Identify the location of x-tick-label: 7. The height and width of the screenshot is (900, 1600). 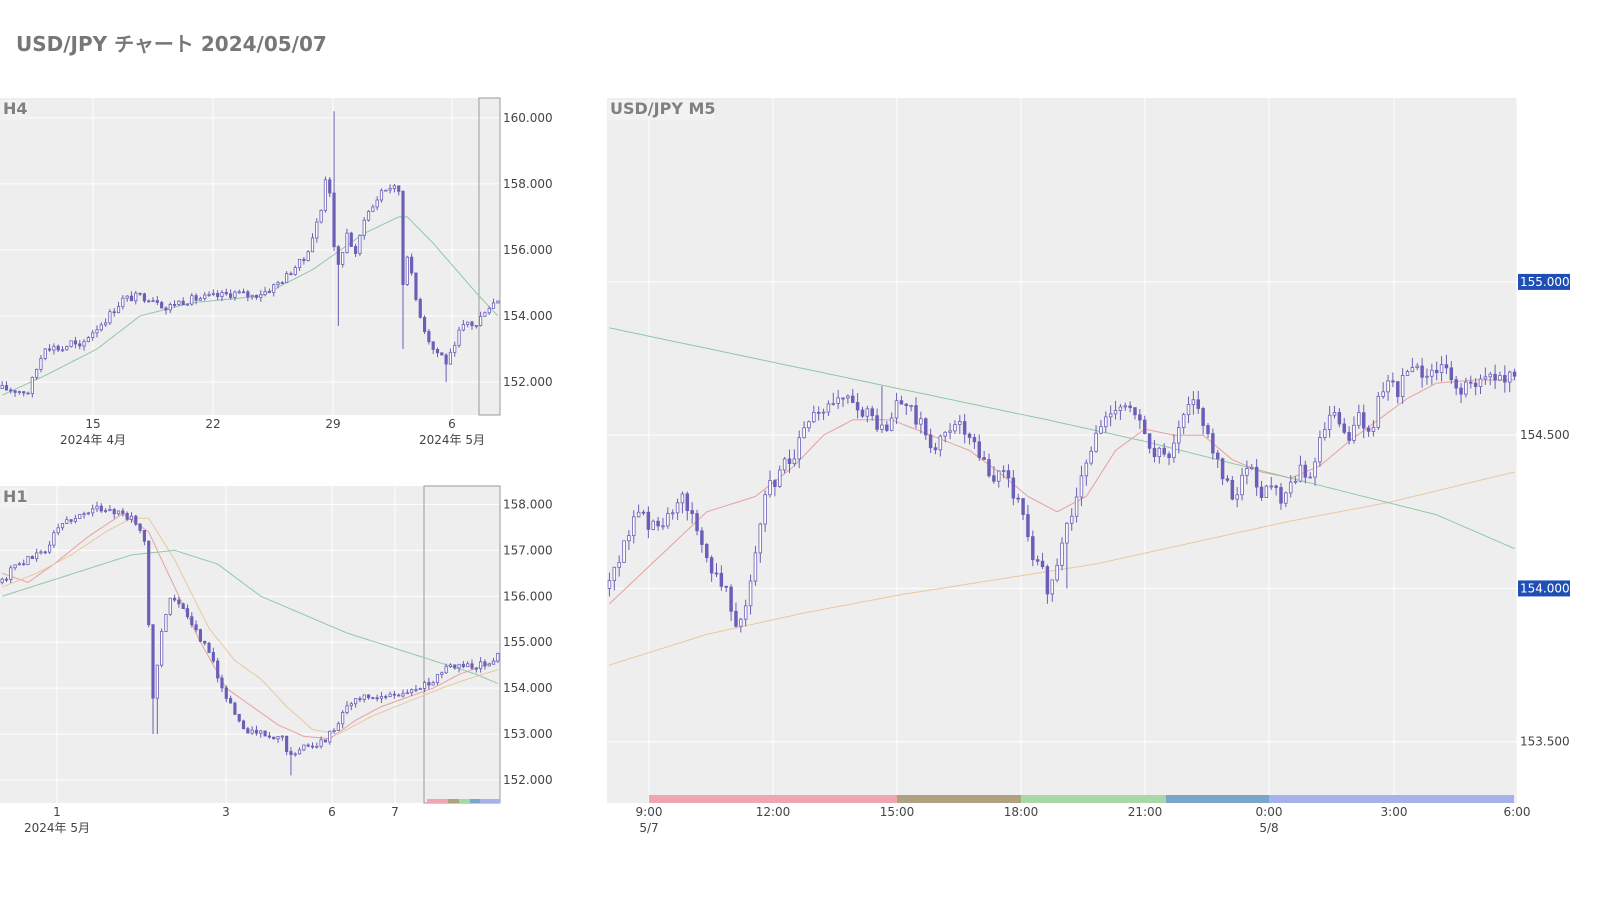
(395, 812).